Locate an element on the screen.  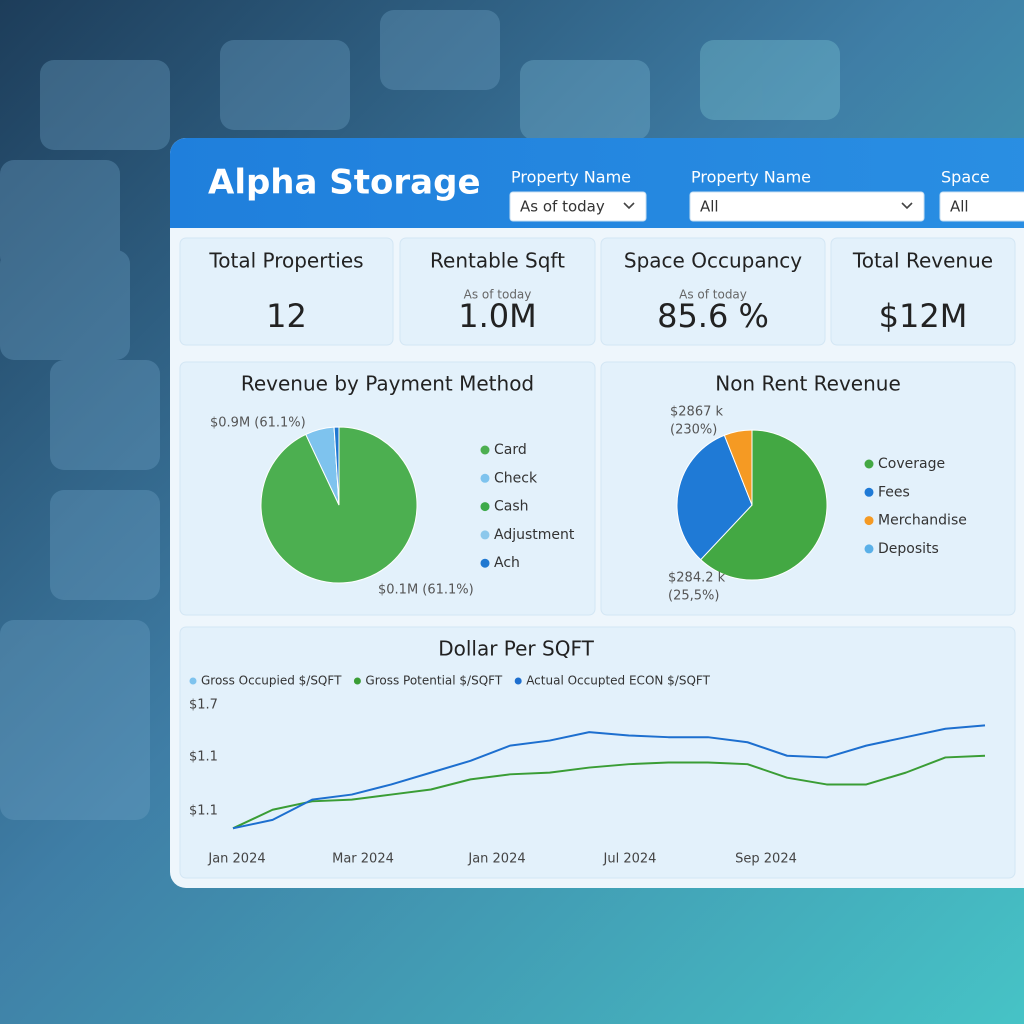
legend-label: Cash is located at coordinates (511, 507).